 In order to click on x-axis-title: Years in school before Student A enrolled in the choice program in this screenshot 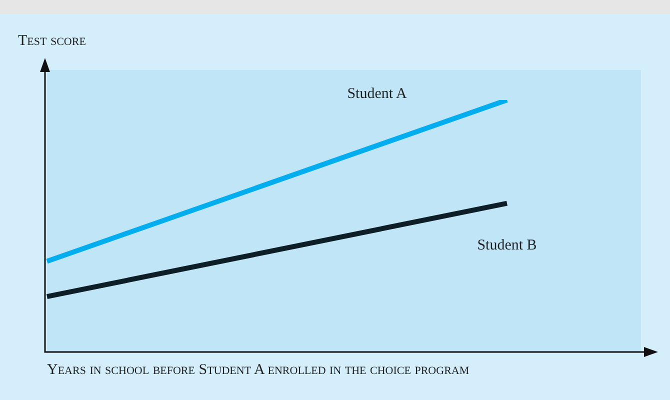, I will do `click(258, 370)`.